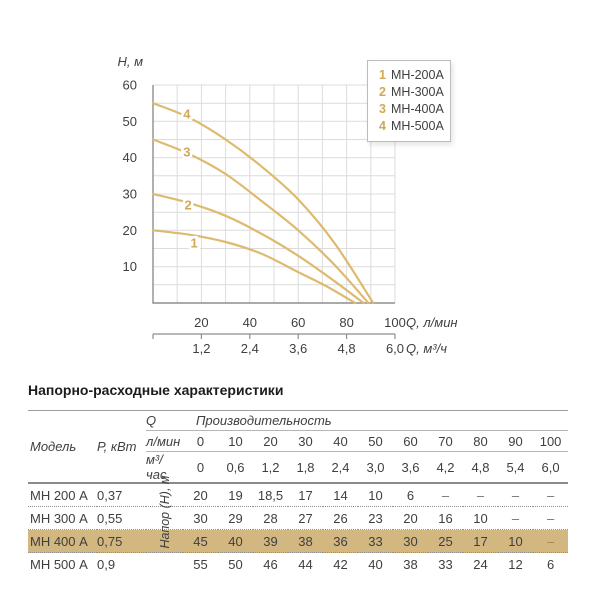  What do you see at coordinates (250, 322) in the screenshot?
I see `x-tick-label-lmin: 40` at bounding box center [250, 322].